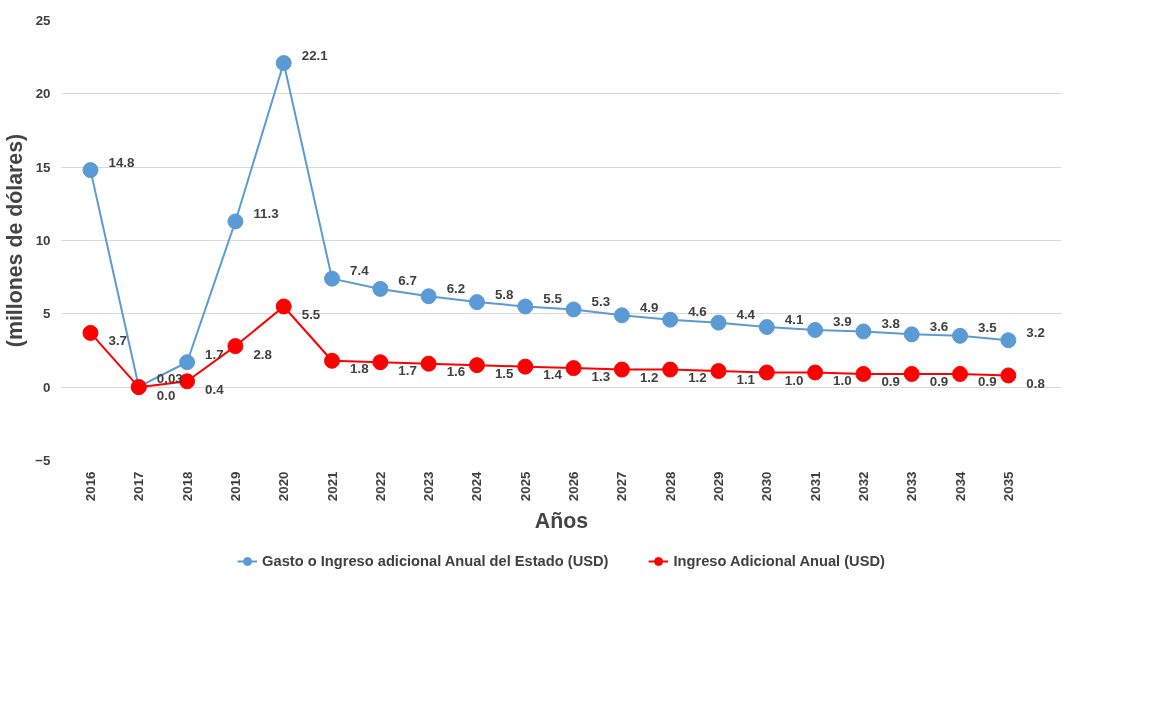 Image resolution: width=1161 pixels, height=701 pixels. Describe the element at coordinates (235, 486) in the screenshot. I see `x-tick-label: 2019` at that location.